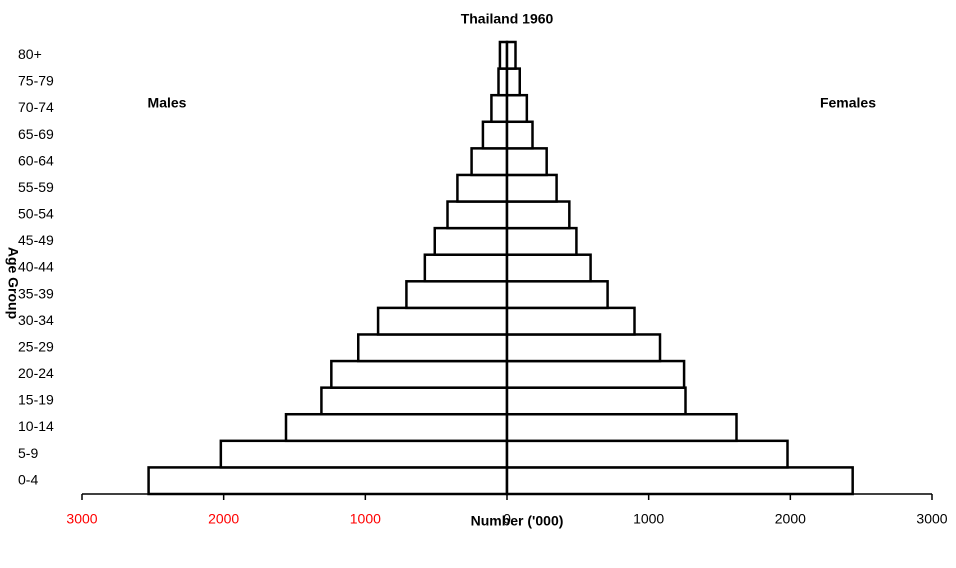 The height and width of the screenshot is (568, 956). Describe the element at coordinates (36, 187) in the screenshot. I see `y-tick-label: 55-59` at that location.